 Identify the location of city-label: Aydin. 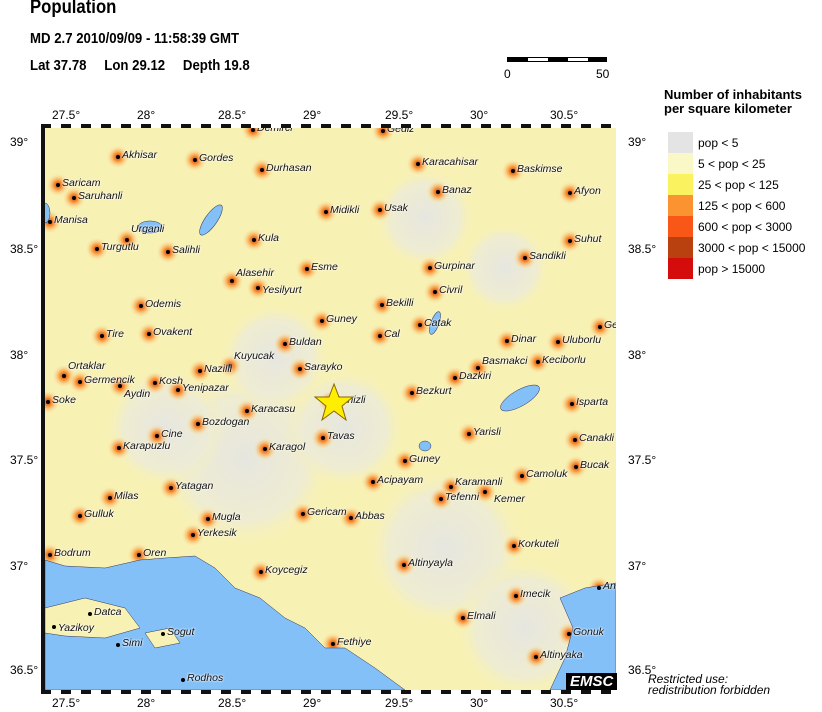
(137, 394).